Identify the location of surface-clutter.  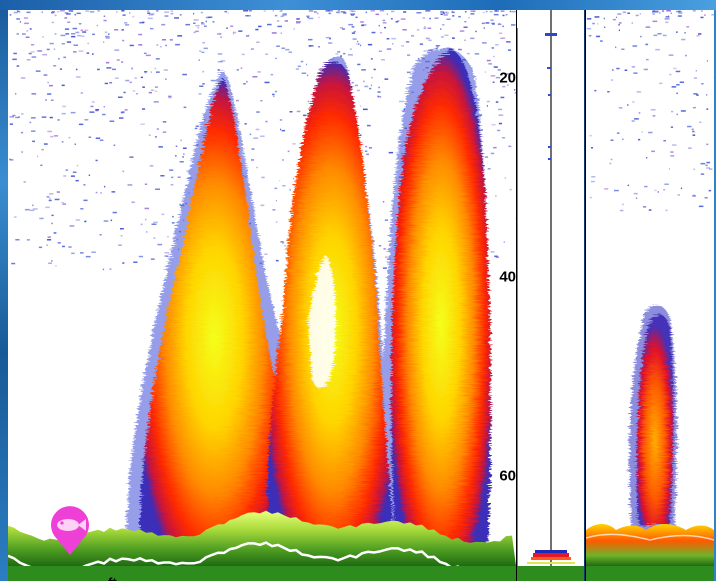
(650, 111).